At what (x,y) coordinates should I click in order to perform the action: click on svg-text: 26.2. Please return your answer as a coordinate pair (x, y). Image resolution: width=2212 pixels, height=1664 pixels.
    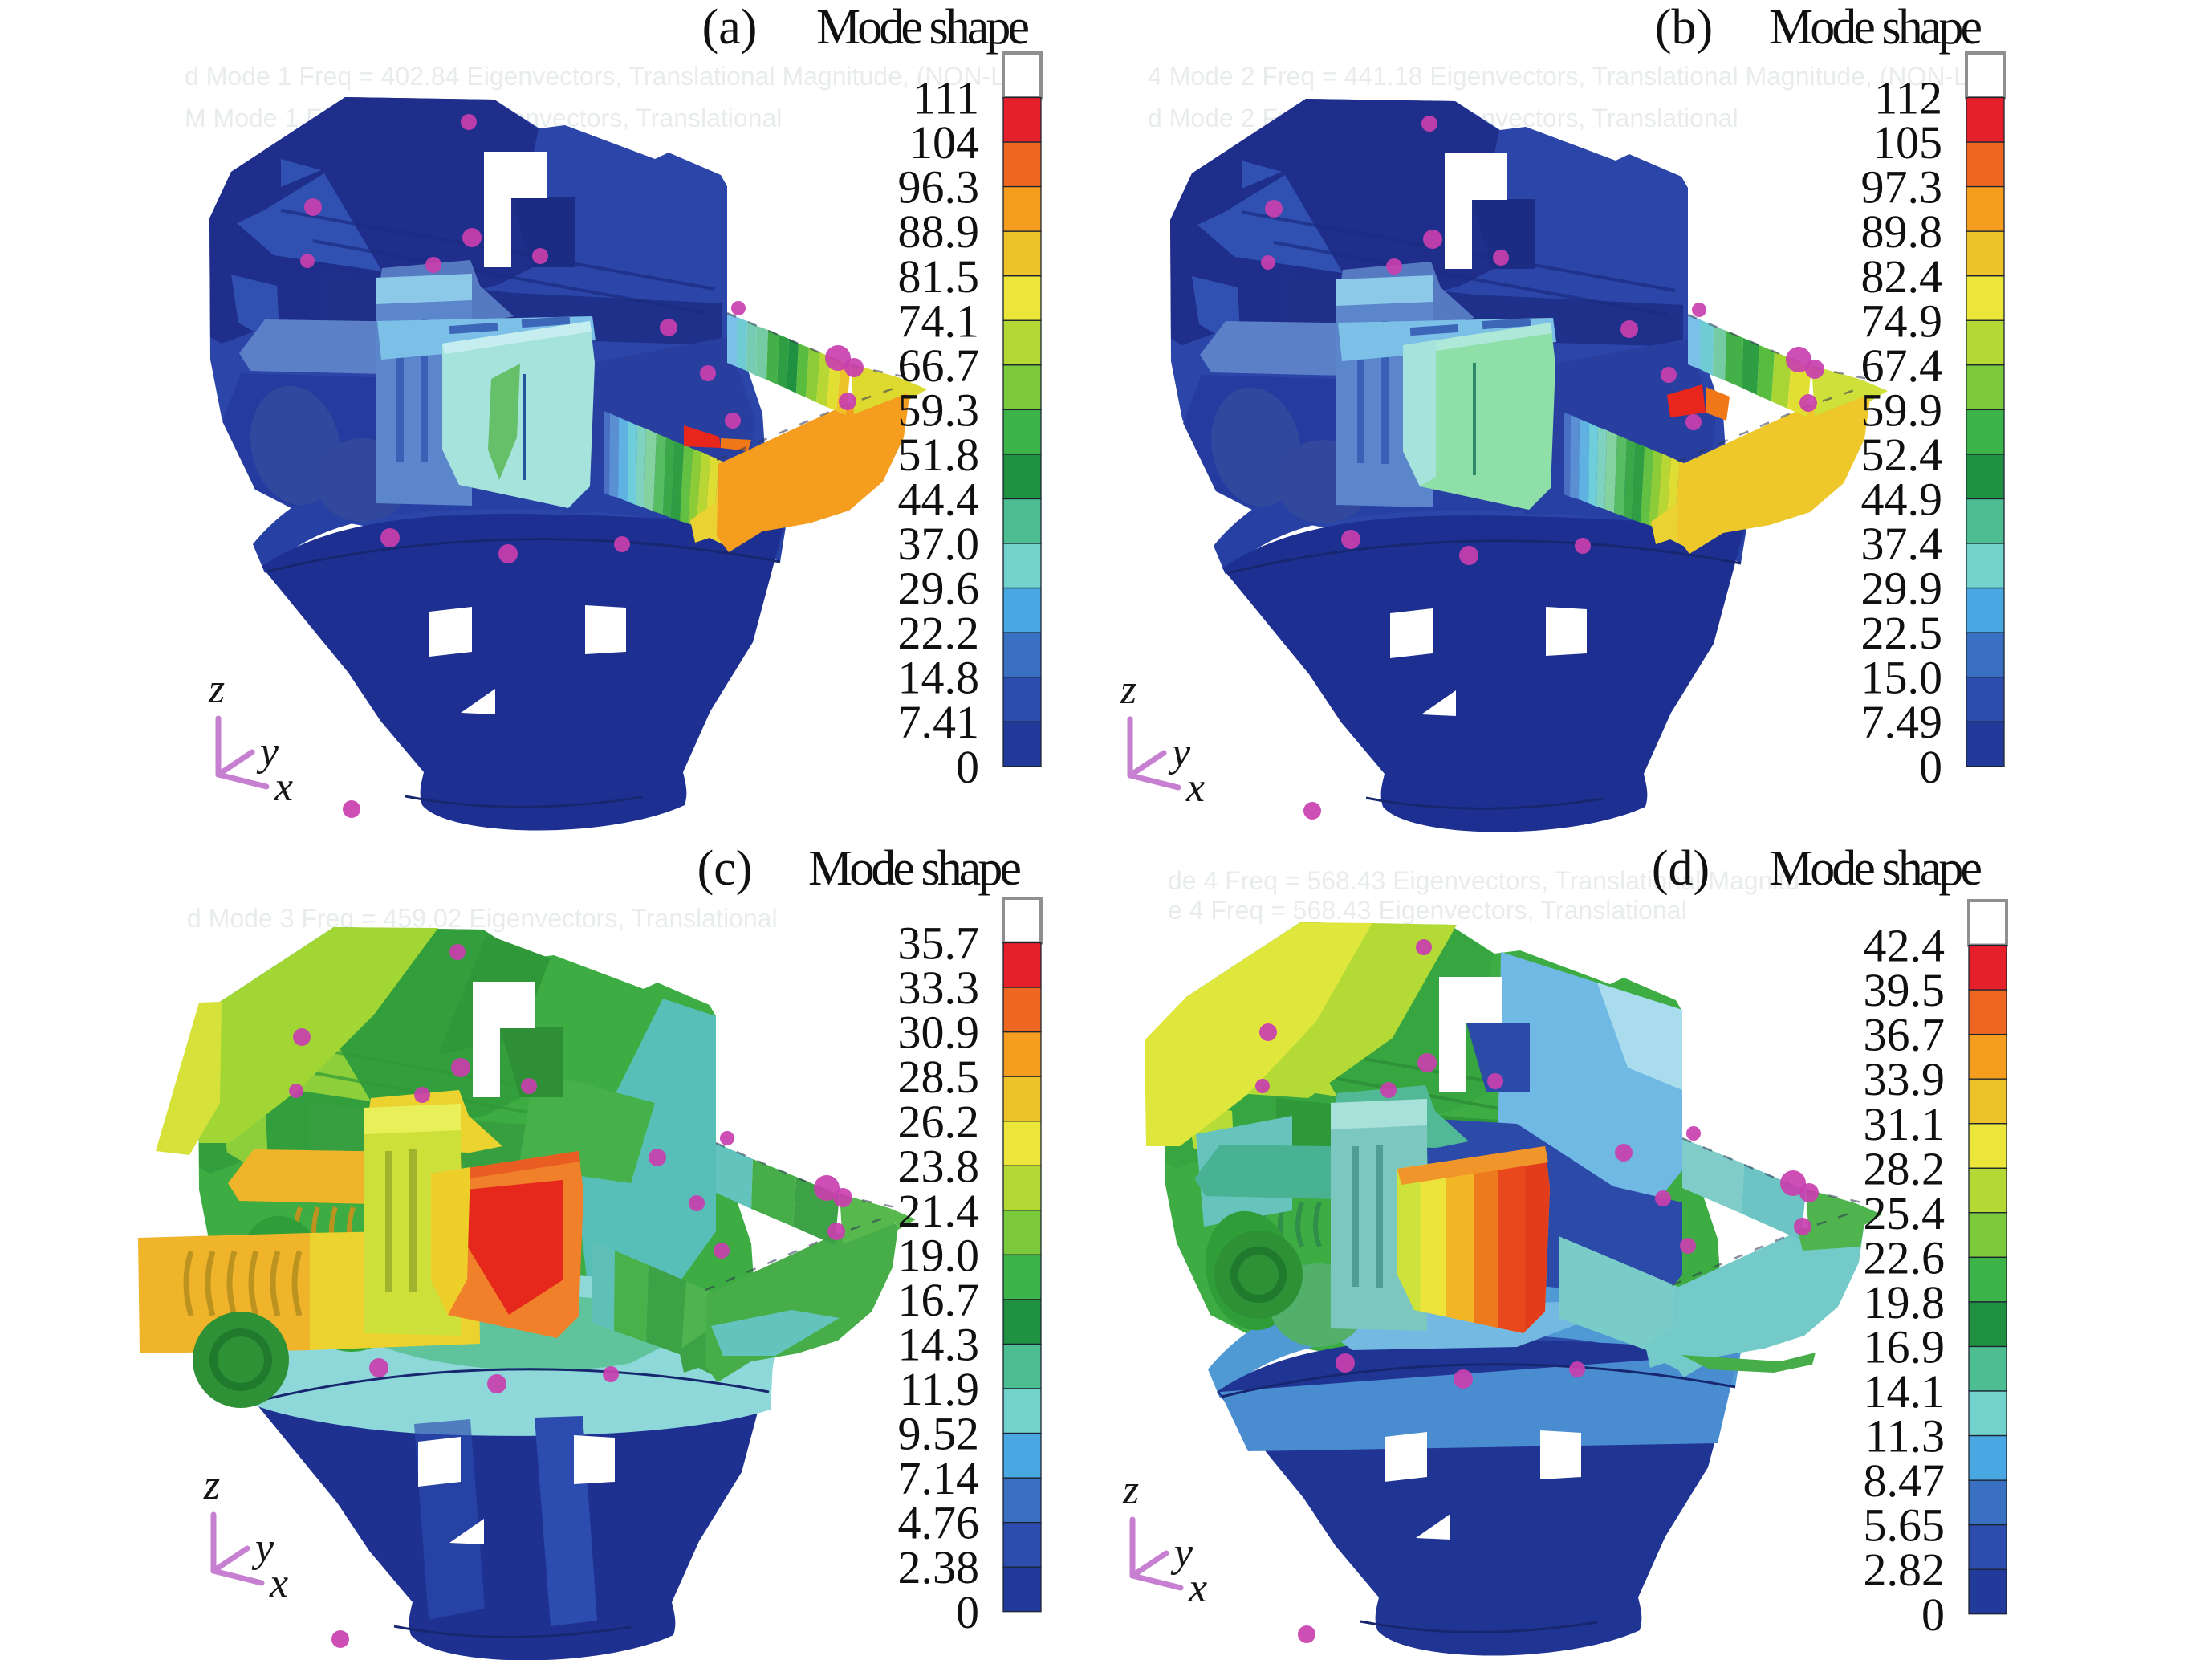
    Looking at the image, I should click on (939, 1122).